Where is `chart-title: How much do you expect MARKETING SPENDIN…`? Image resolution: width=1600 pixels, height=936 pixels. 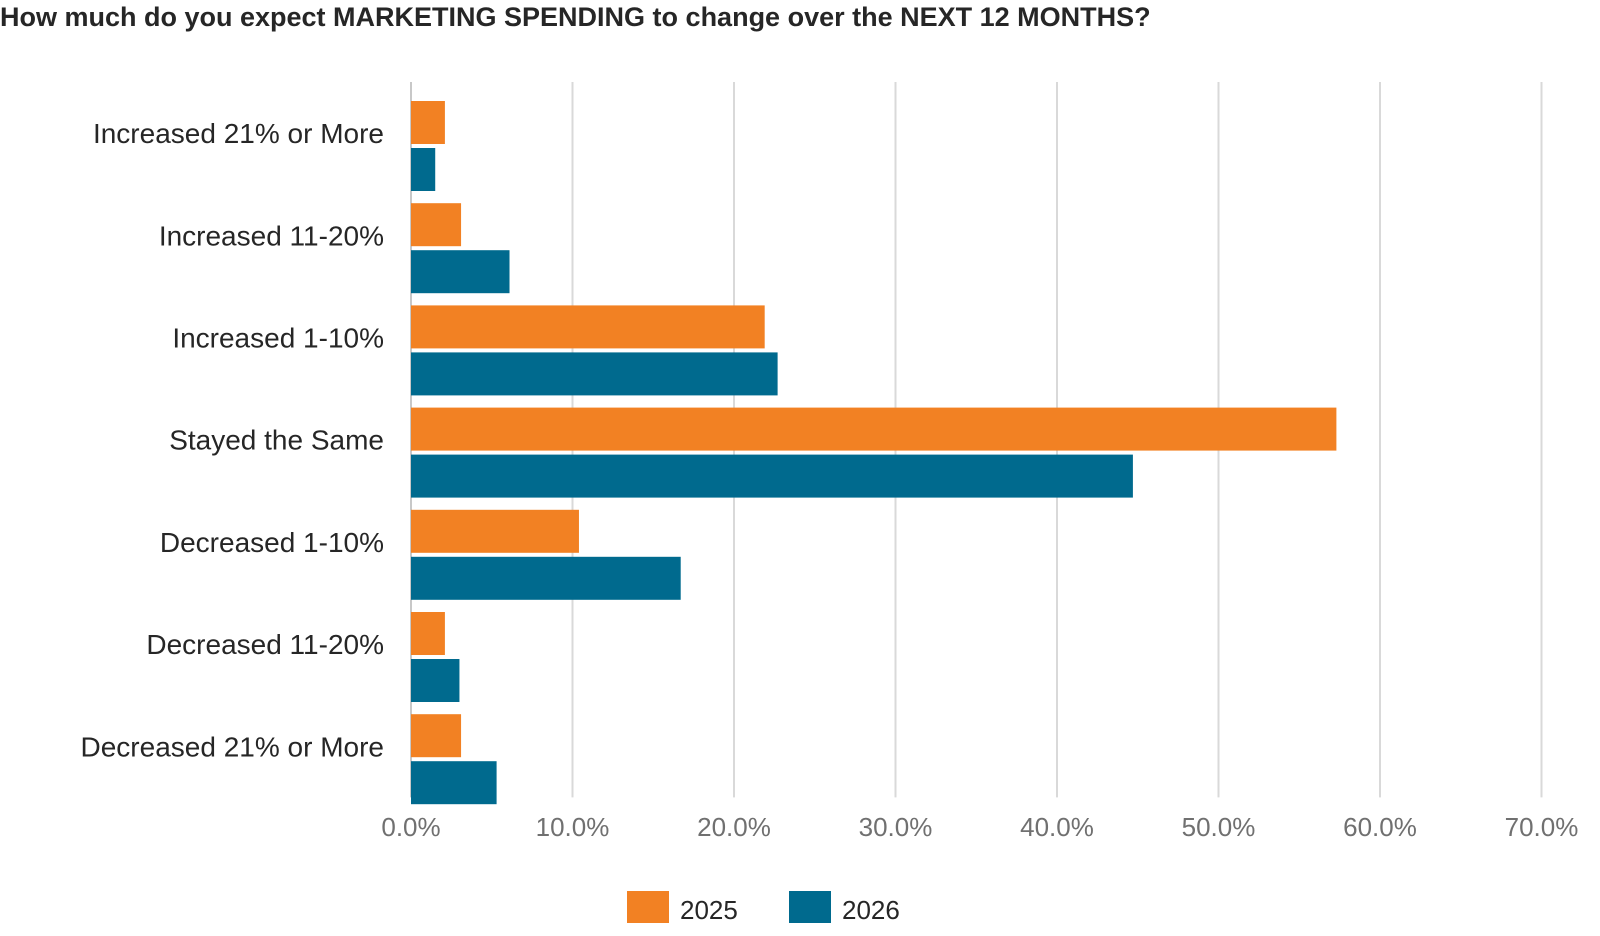
chart-title: How much do you expect MARKETING SPENDIN… is located at coordinates (575, 17).